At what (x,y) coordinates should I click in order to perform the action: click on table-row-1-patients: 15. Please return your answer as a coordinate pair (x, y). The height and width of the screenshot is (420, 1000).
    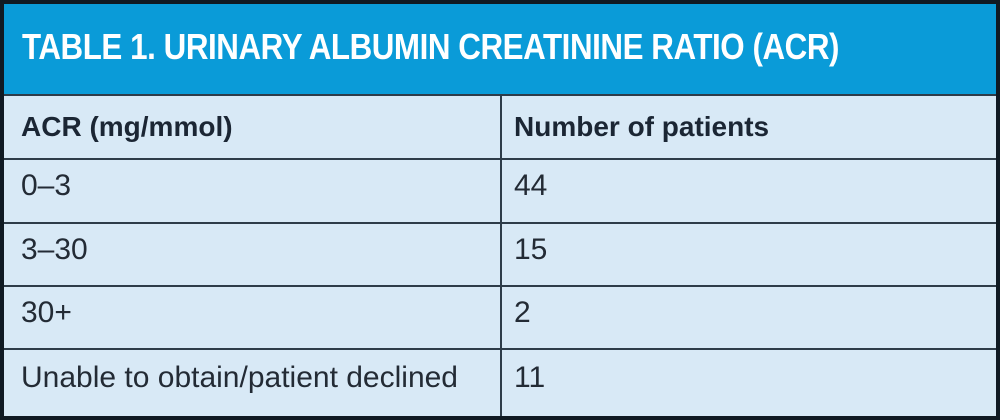
    Looking at the image, I should click on (748, 253).